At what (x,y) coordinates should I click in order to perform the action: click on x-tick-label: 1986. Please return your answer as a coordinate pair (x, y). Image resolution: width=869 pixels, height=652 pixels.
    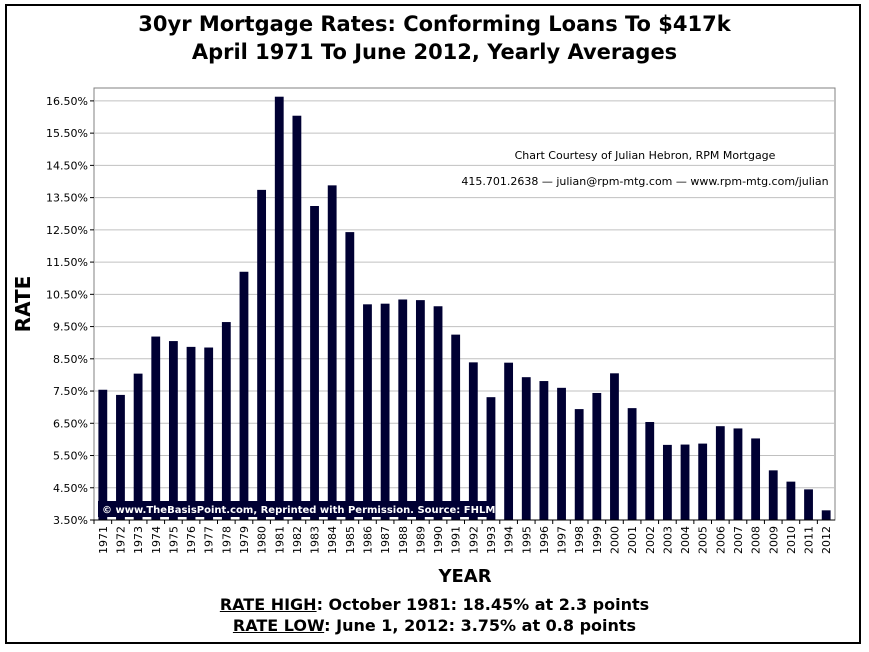
    Looking at the image, I should click on (367, 540).